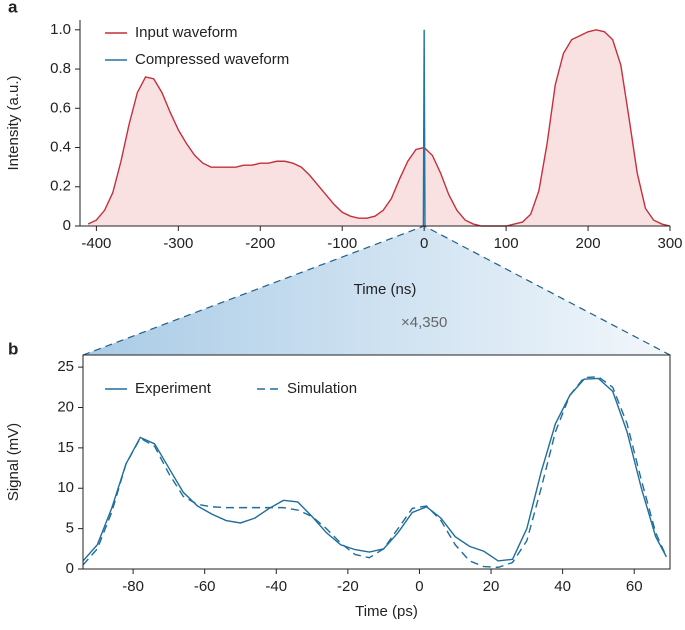 The width and height of the screenshot is (685, 630). I want to click on x-tick-label: -400, so click(96, 243).